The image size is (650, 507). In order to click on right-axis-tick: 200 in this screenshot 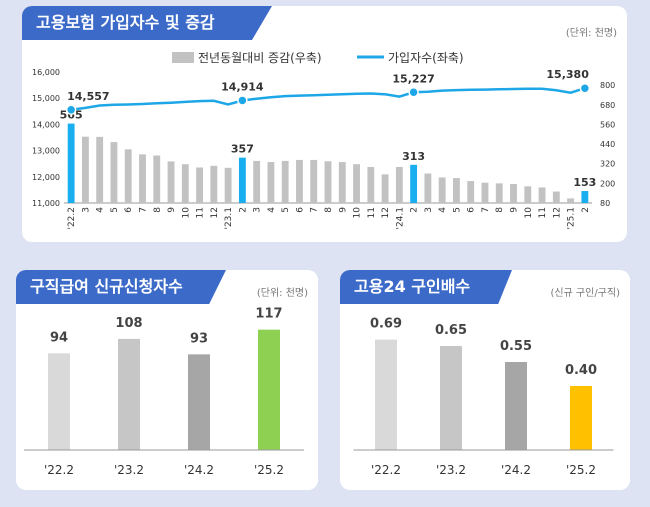, I will do `click(607, 183)`.